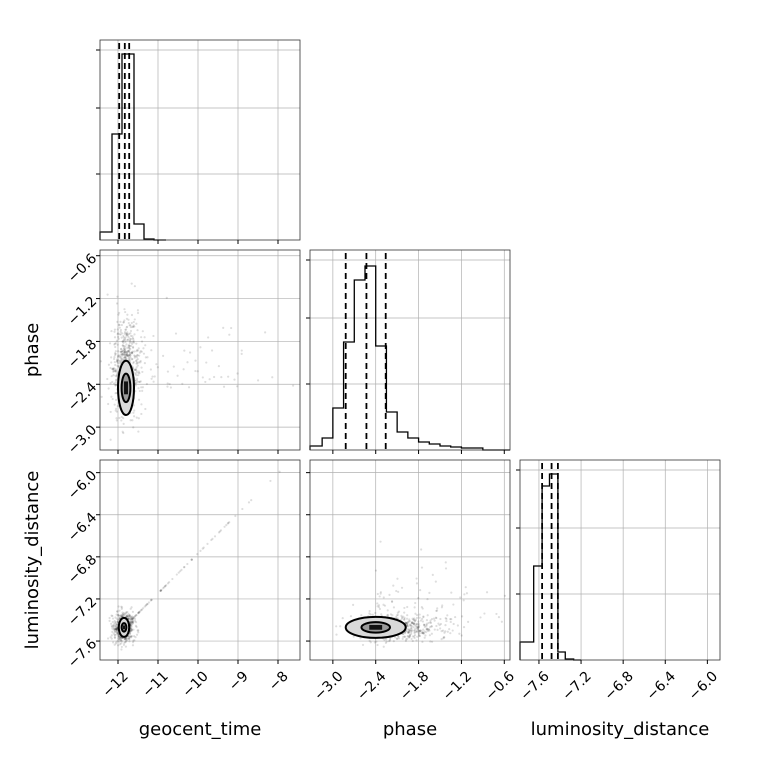 The width and height of the screenshot is (760, 760). What do you see at coordinates (82, 311) in the screenshot?
I see `y-tick-label: −1.2` at bounding box center [82, 311].